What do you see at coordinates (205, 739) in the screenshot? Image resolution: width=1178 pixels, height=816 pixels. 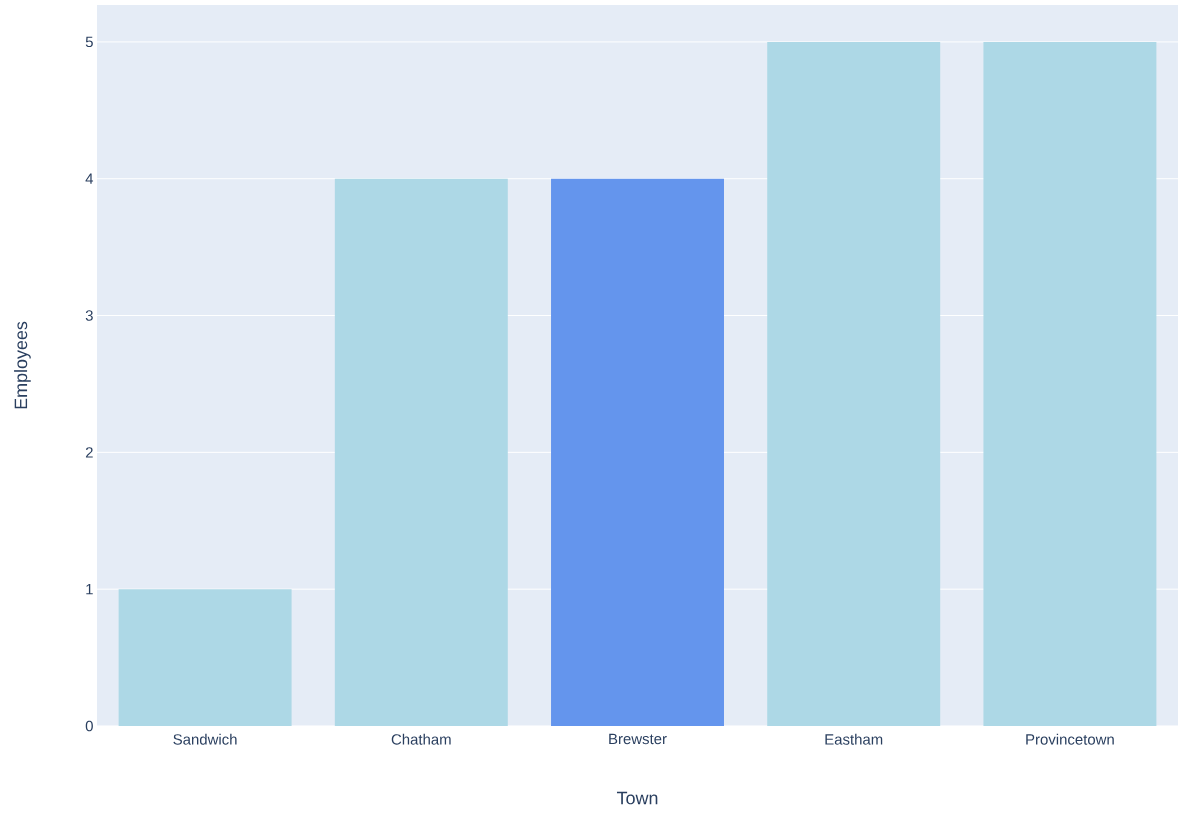 I see `x-tick-label: Sandwich` at bounding box center [205, 739].